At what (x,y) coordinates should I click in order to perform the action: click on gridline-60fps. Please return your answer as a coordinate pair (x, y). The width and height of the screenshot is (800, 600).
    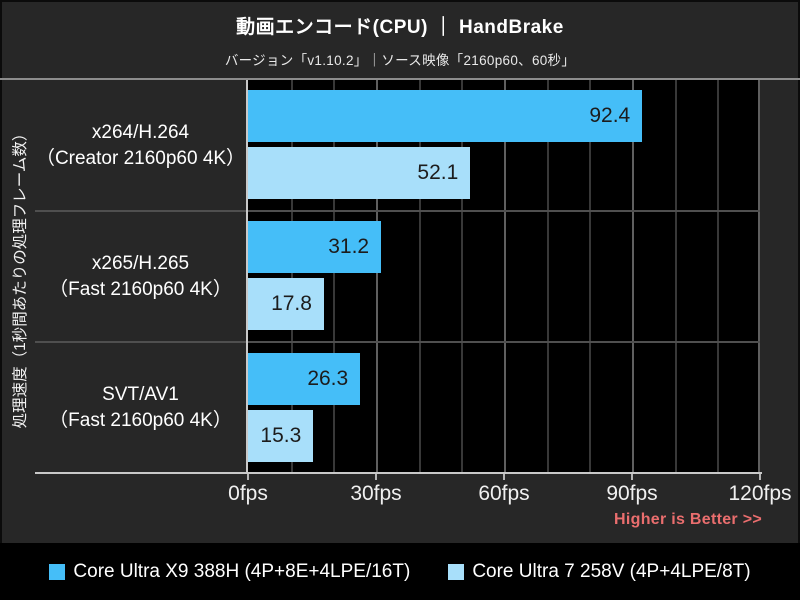
    Looking at the image, I should click on (505, 277).